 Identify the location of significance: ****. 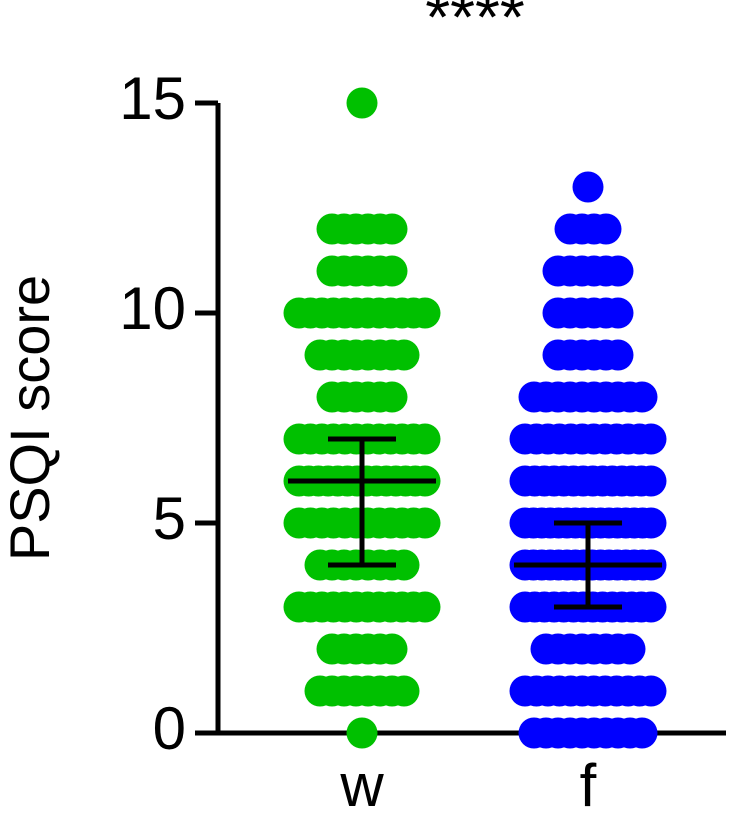
(475, 26).